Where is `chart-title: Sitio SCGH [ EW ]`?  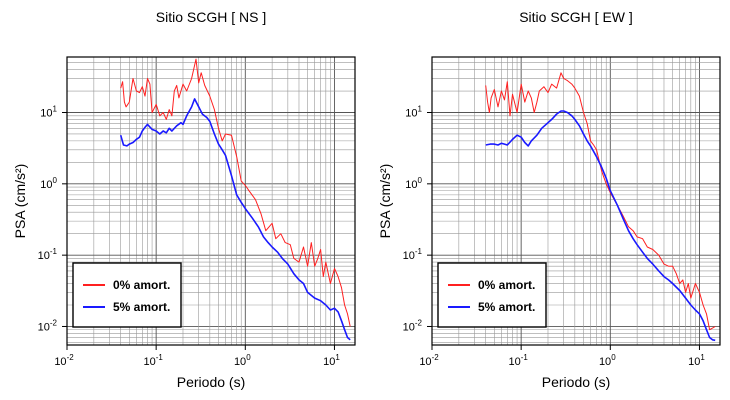
chart-title: Sitio SCGH [ EW ] is located at coordinates (576, 17).